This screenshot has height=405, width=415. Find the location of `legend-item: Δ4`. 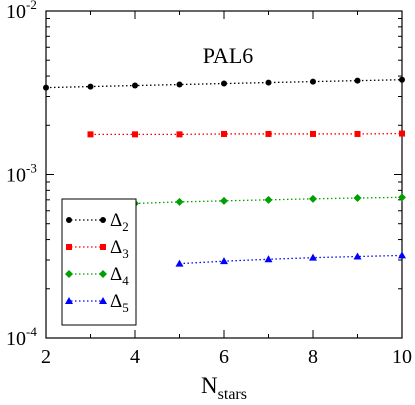

legend-item: Δ4 is located at coordinates (97, 276).